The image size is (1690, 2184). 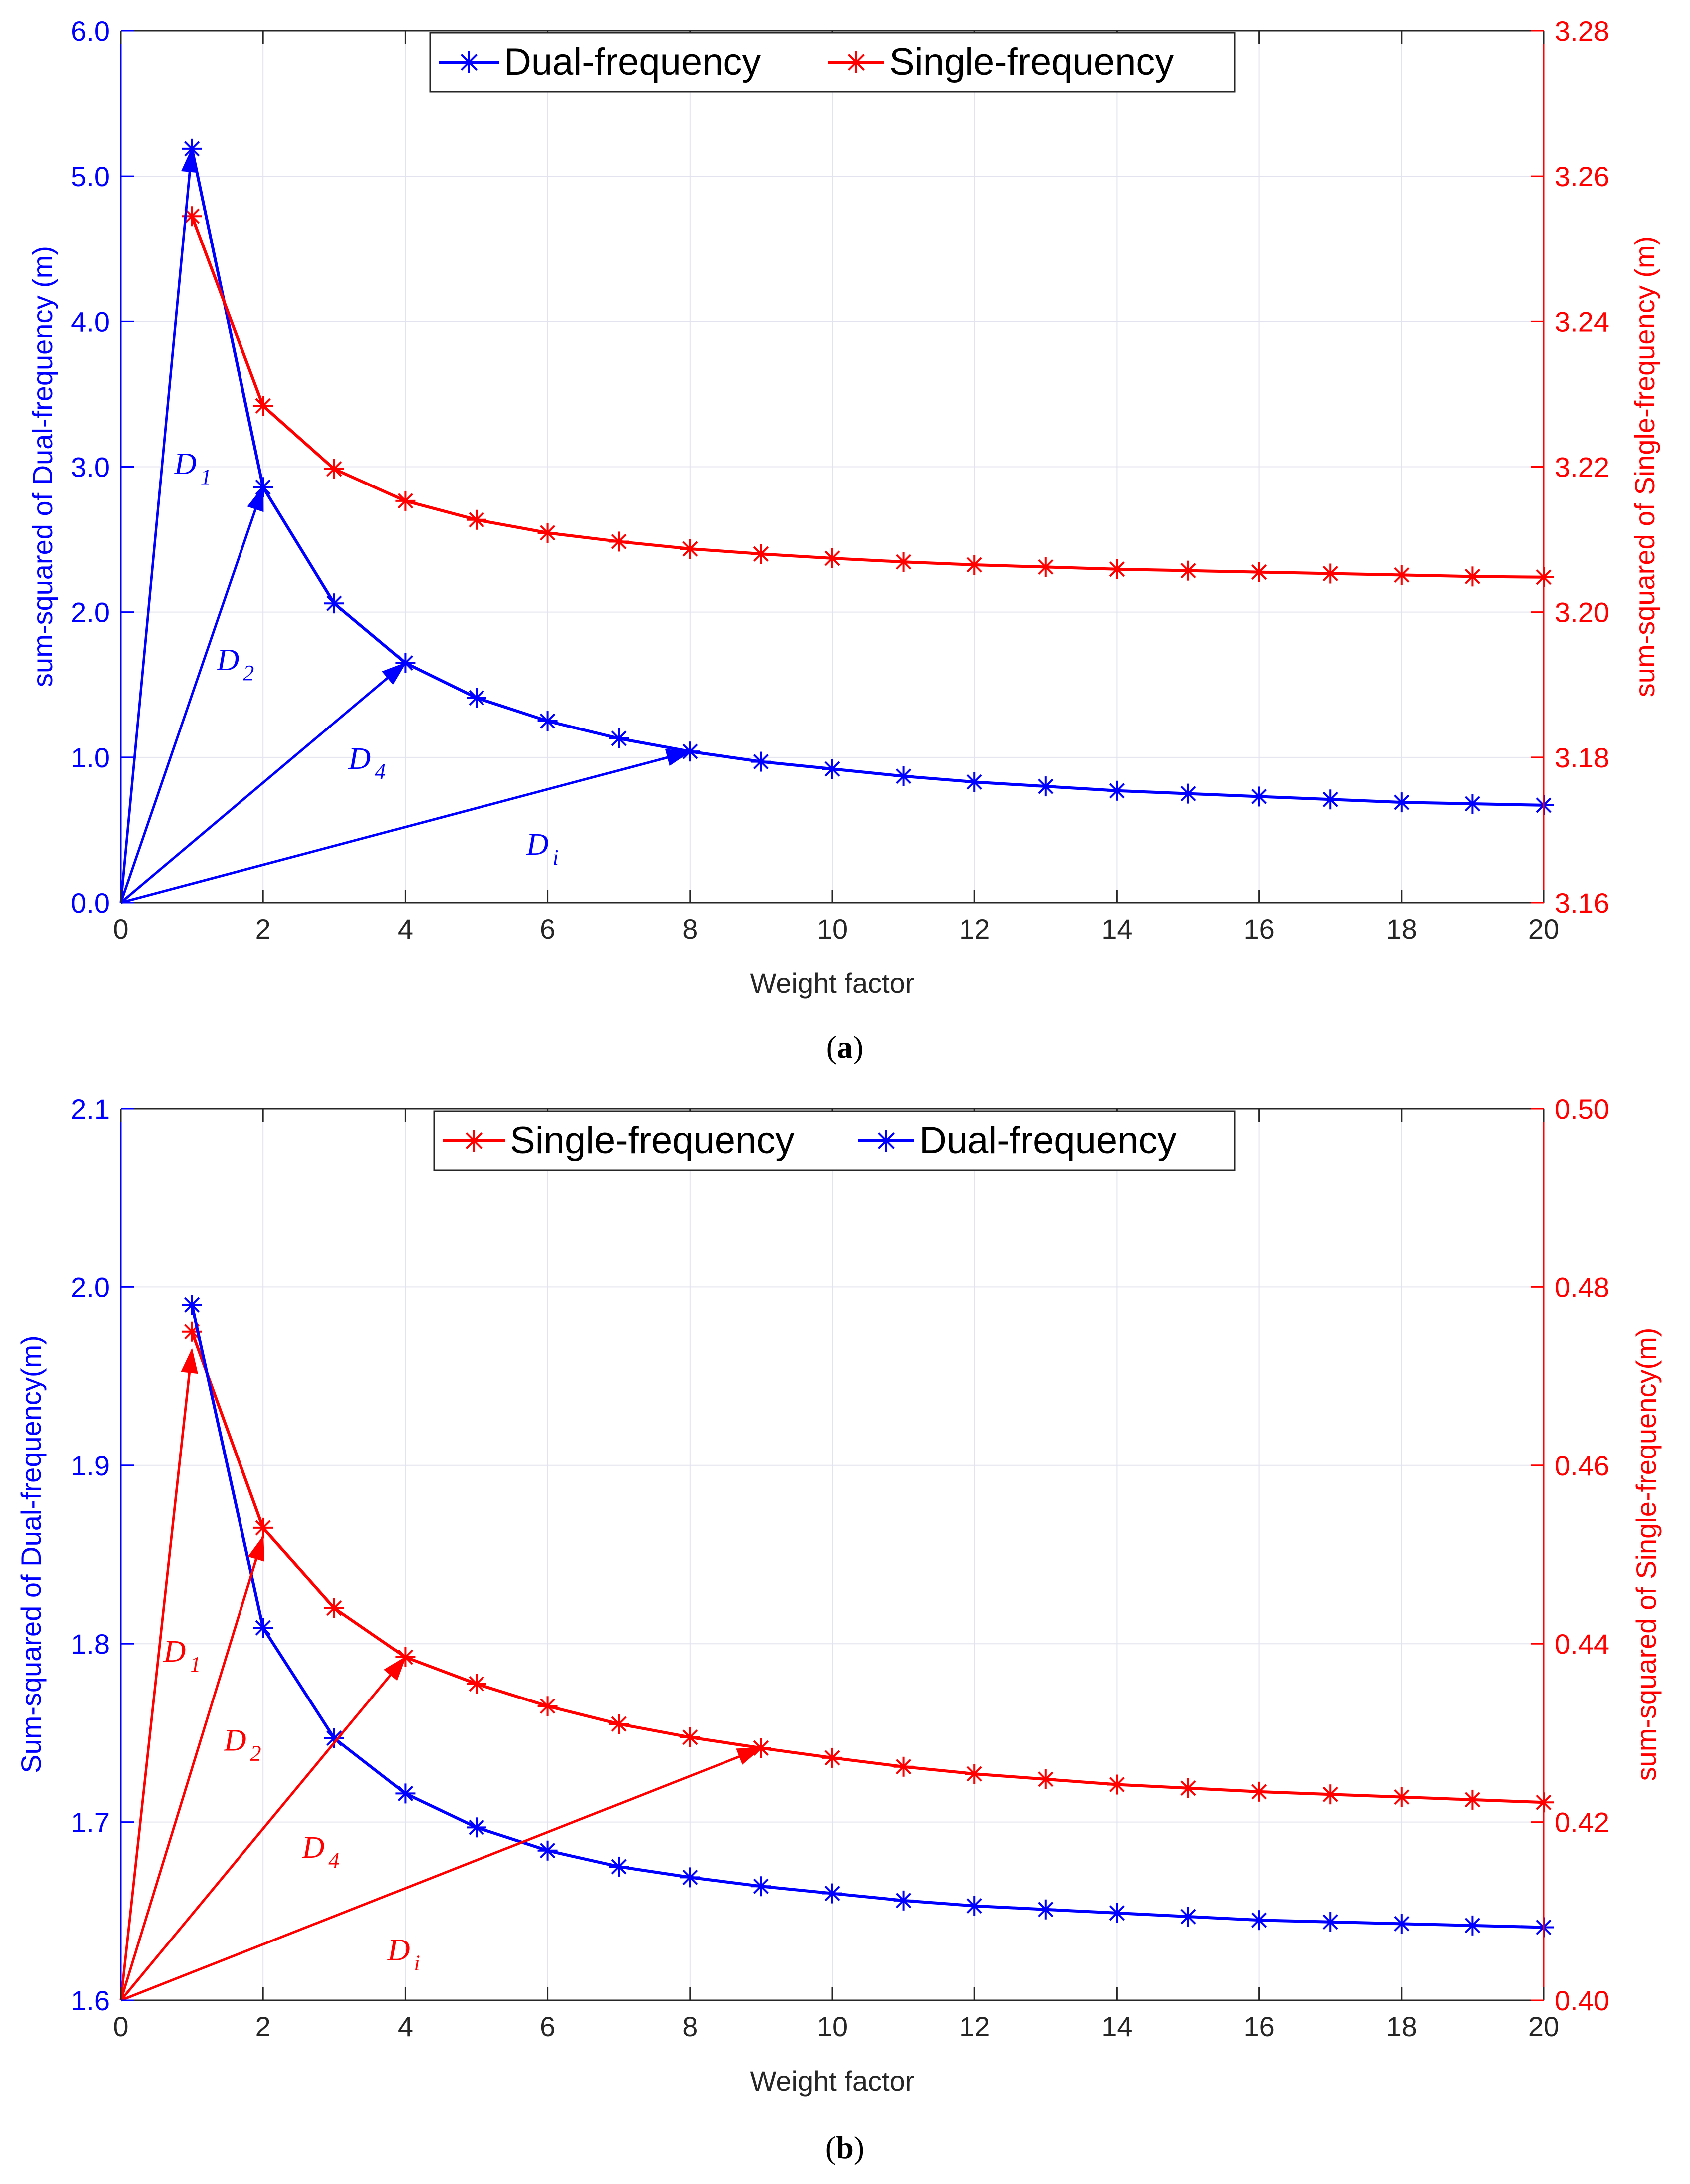 I want to click on left-tick-label: 0.0, so click(x=90, y=903).